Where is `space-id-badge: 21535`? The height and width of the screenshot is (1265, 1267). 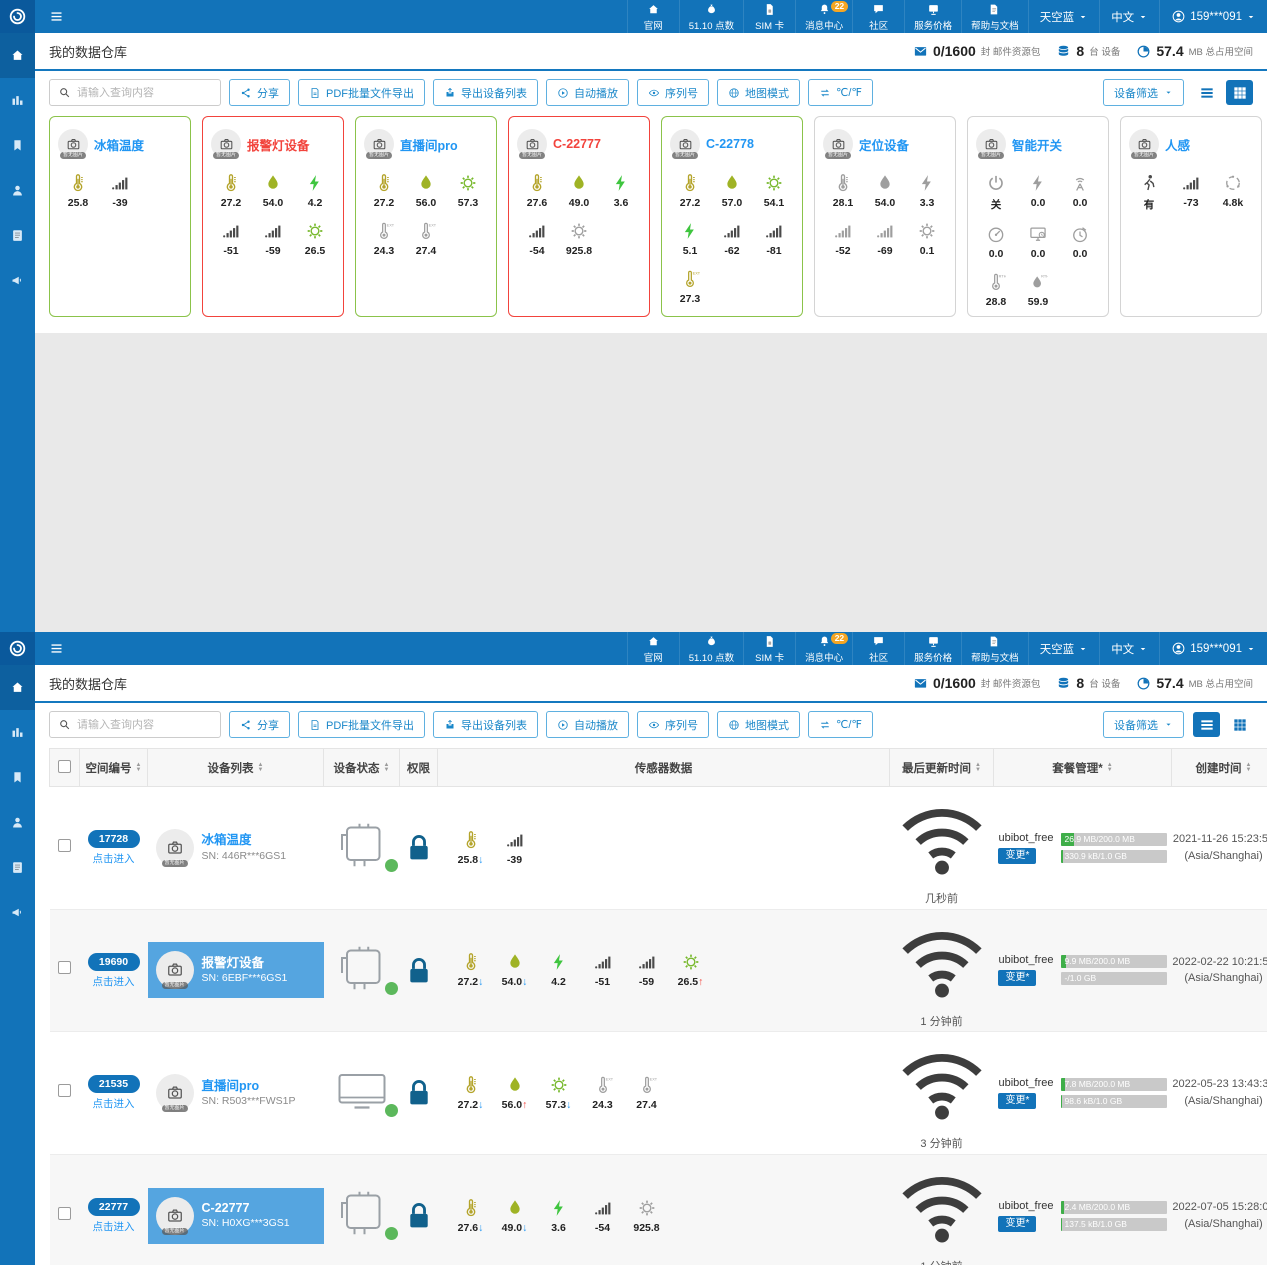 space-id-badge: 21535 is located at coordinates (113, 1084).